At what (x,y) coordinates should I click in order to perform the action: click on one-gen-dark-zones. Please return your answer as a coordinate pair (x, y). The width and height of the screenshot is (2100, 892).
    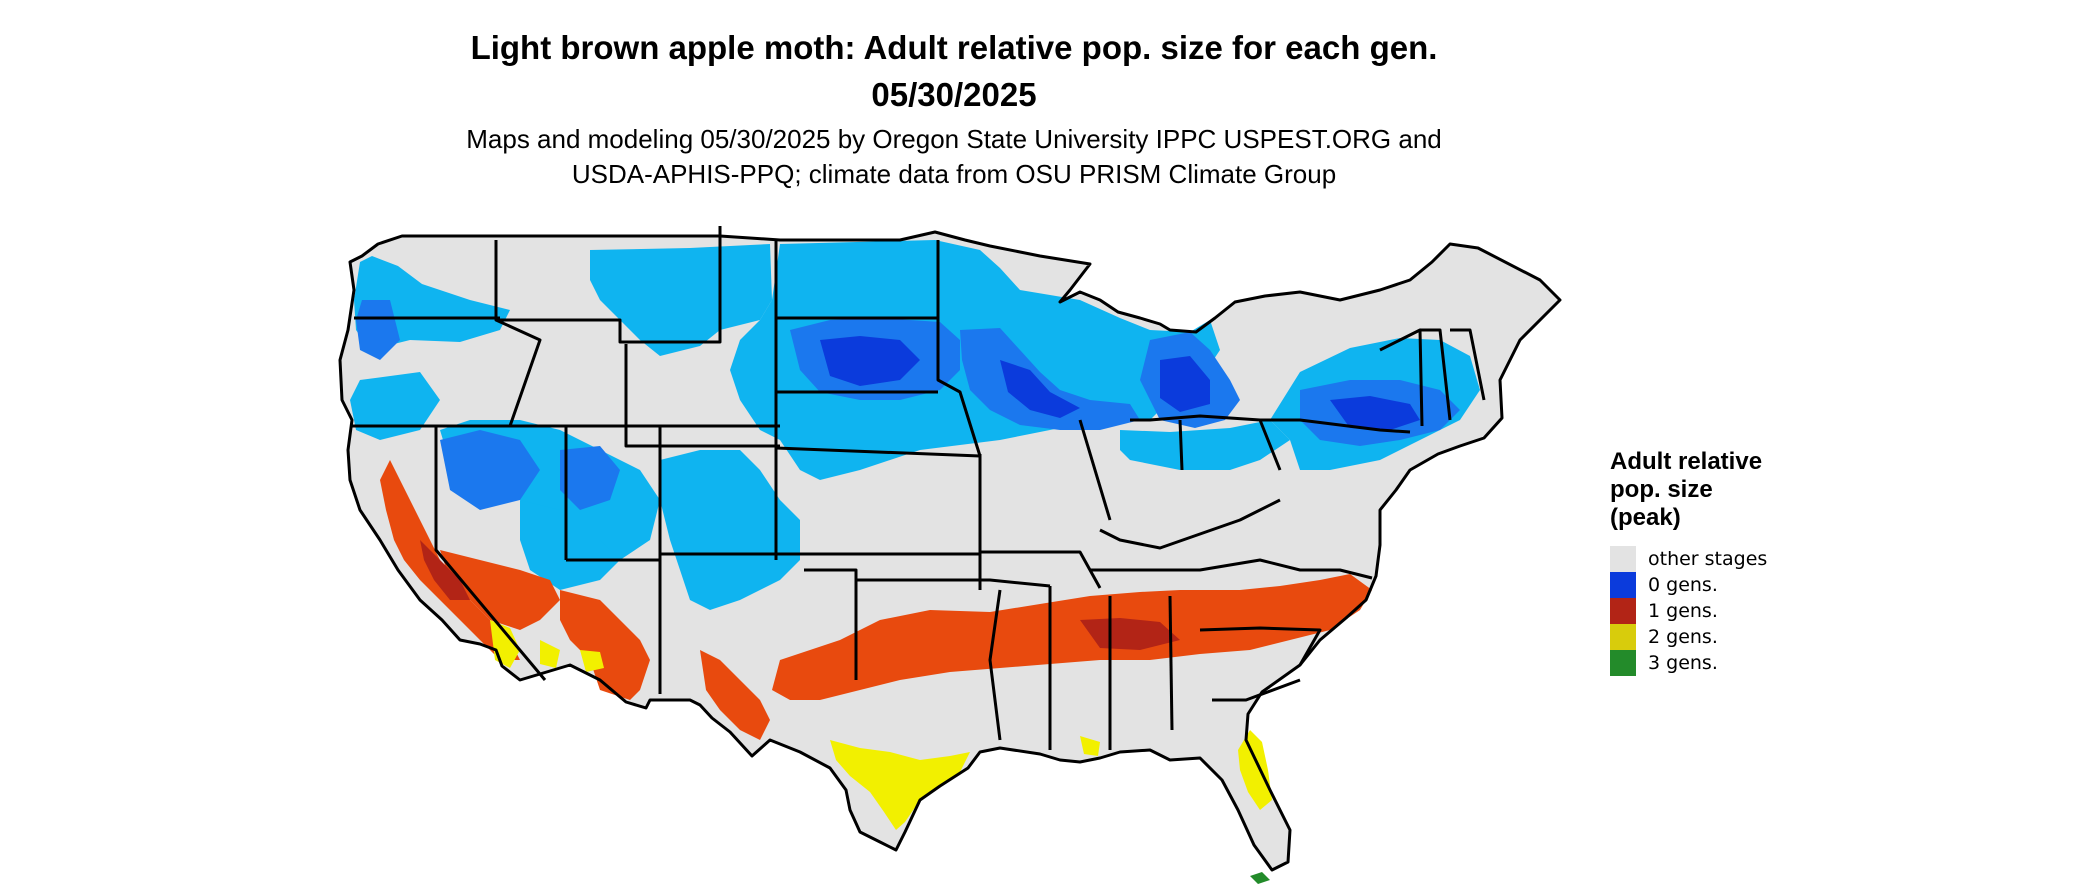
    Looking at the image, I should click on (800, 595).